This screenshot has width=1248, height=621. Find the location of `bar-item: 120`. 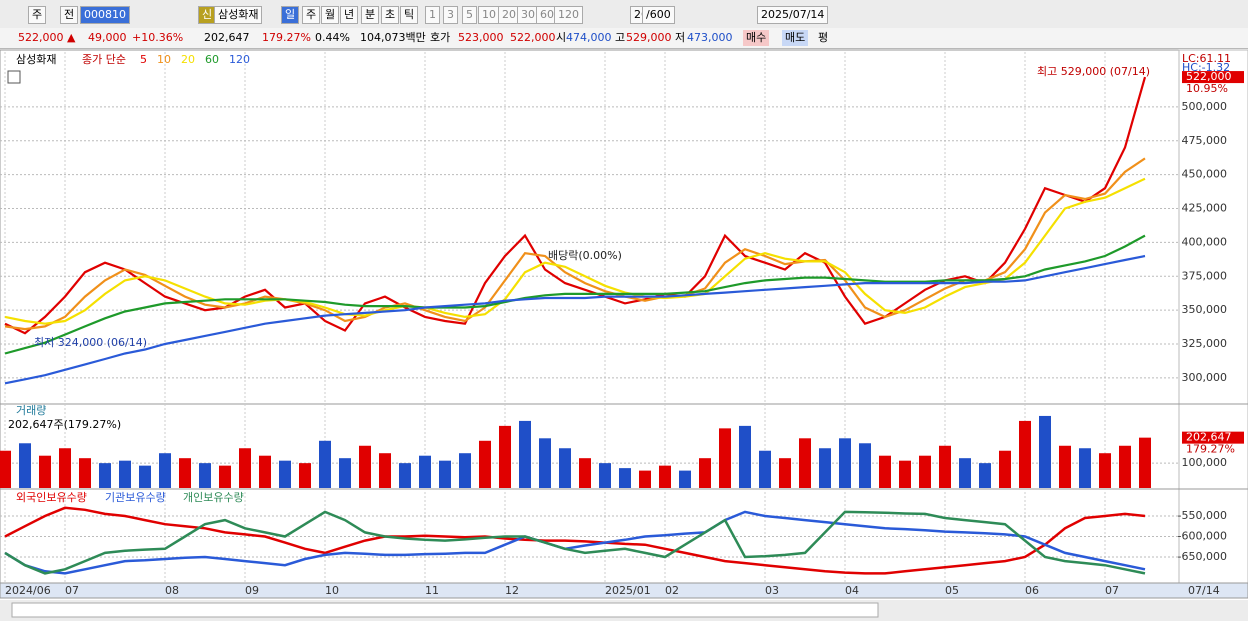

bar-item: 120 is located at coordinates (568, 15).